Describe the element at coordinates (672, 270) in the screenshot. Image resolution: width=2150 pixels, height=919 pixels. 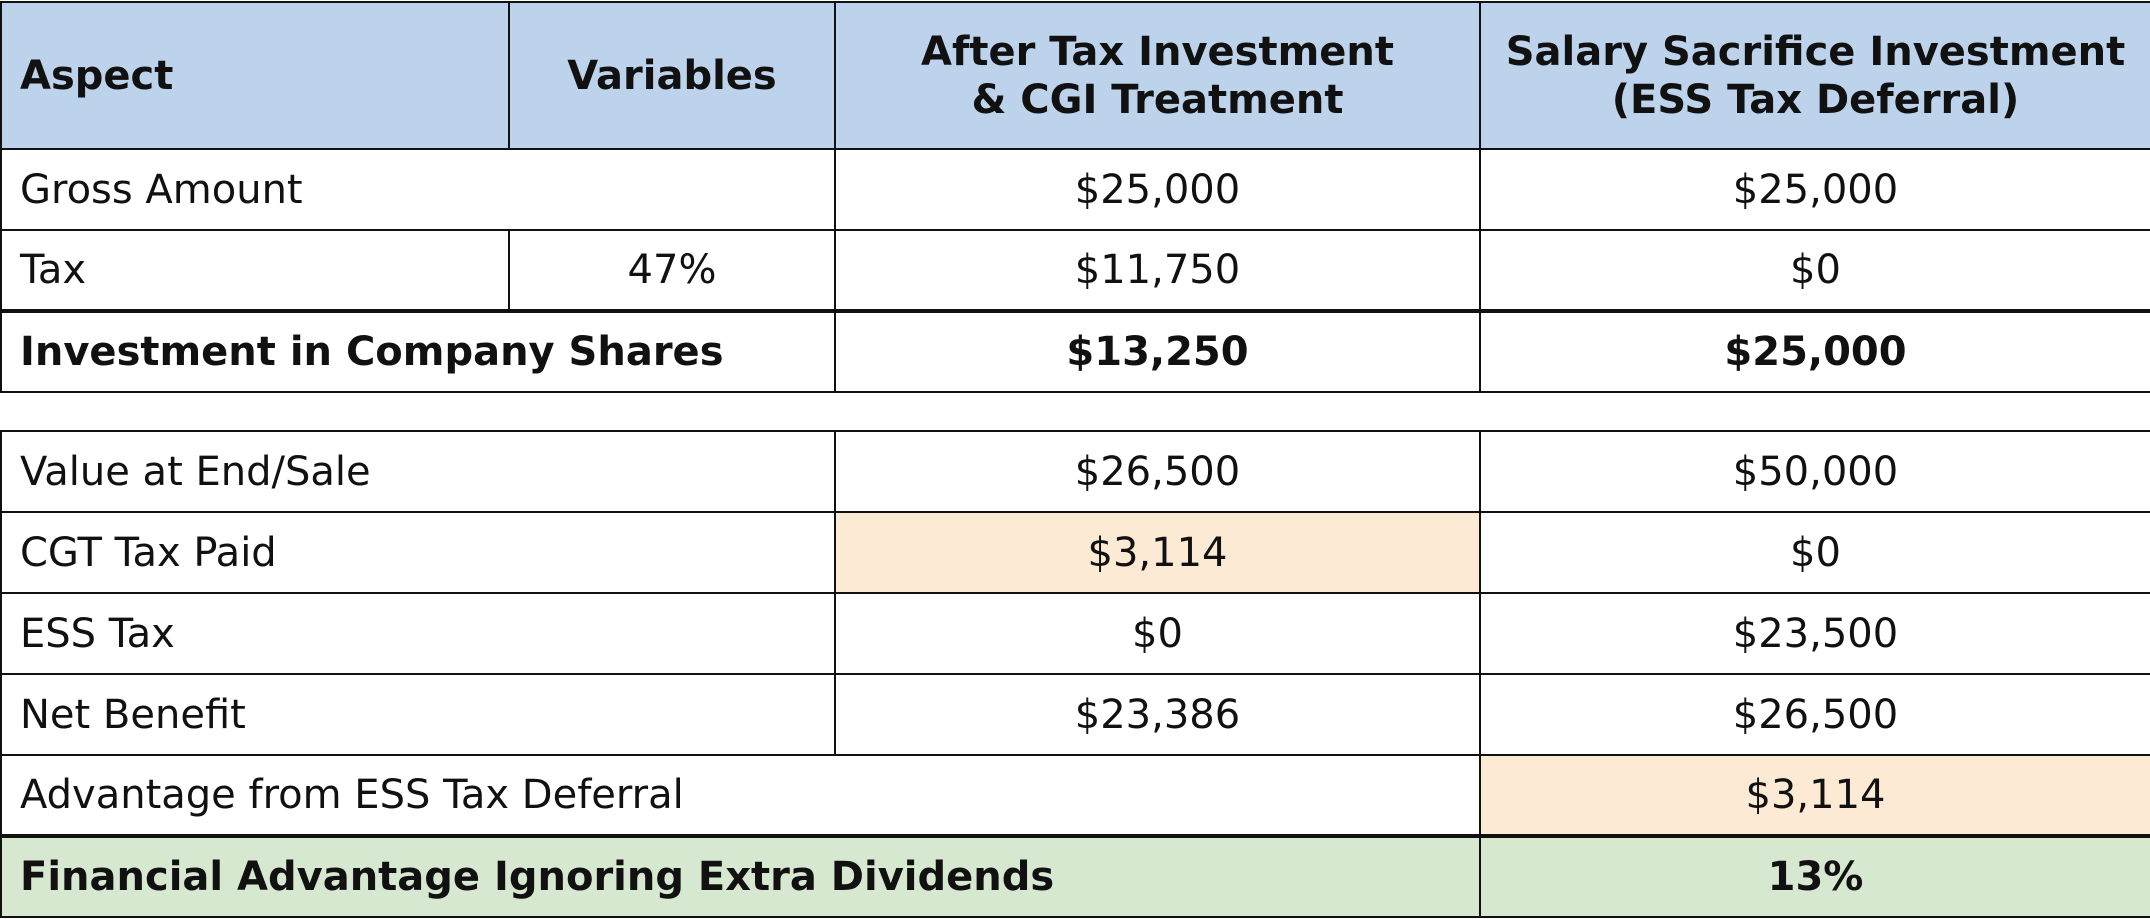
I see `tax-rate-variable: 47%` at that location.